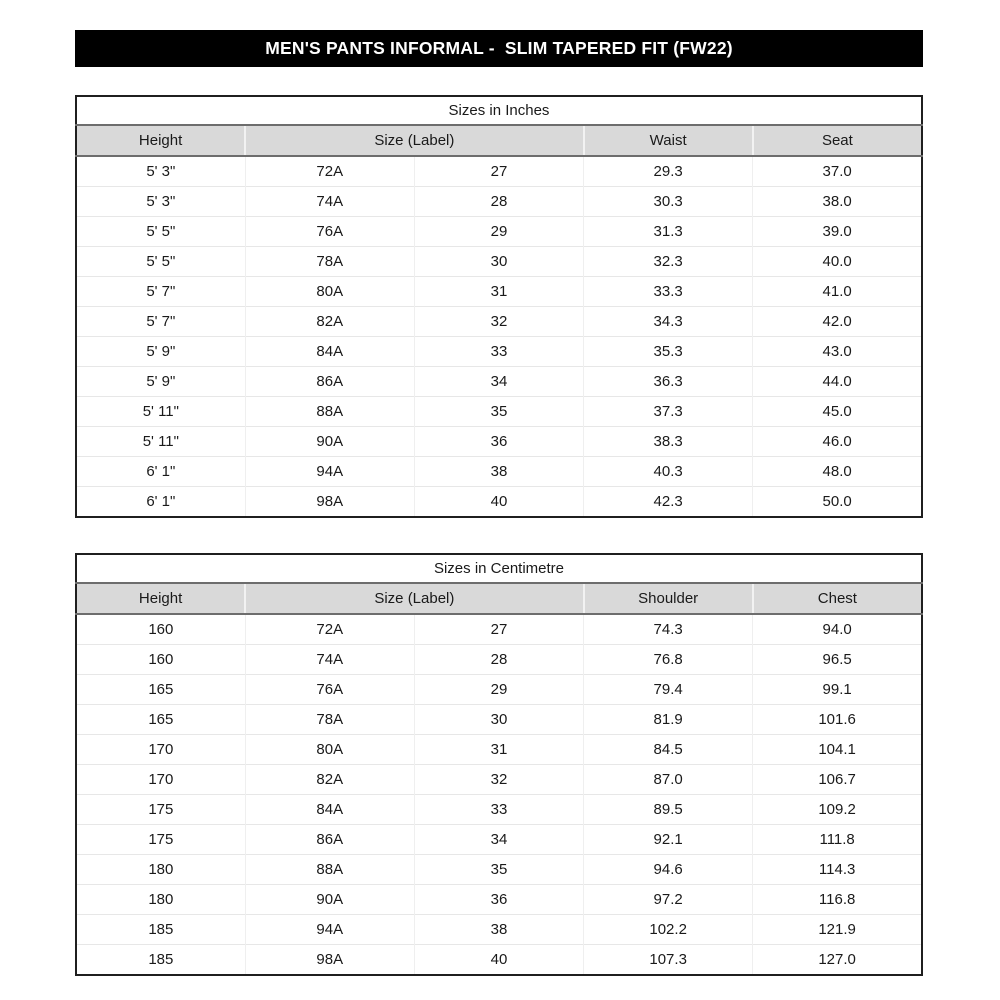 This screenshot has height=1000, width=1000. What do you see at coordinates (329, 411) in the screenshot?
I see `table-cell: 88A` at bounding box center [329, 411].